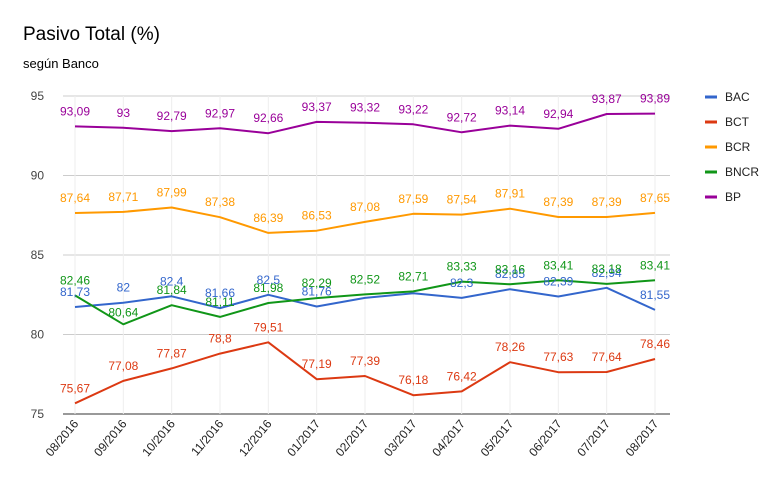 The height and width of the screenshot is (482, 779). Describe the element at coordinates (655, 344) in the screenshot. I see `data-label-bct: 78,46` at that location.